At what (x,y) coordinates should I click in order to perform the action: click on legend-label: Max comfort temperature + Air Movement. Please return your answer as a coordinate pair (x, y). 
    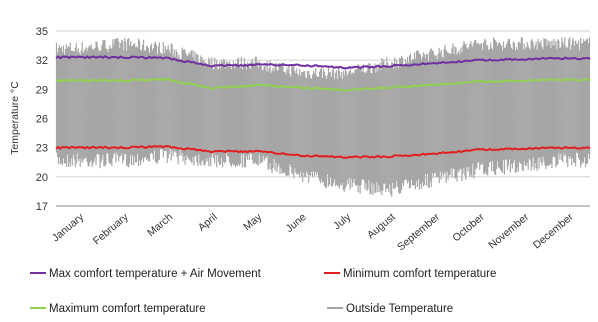
    Looking at the image, I should click on (155, 274).